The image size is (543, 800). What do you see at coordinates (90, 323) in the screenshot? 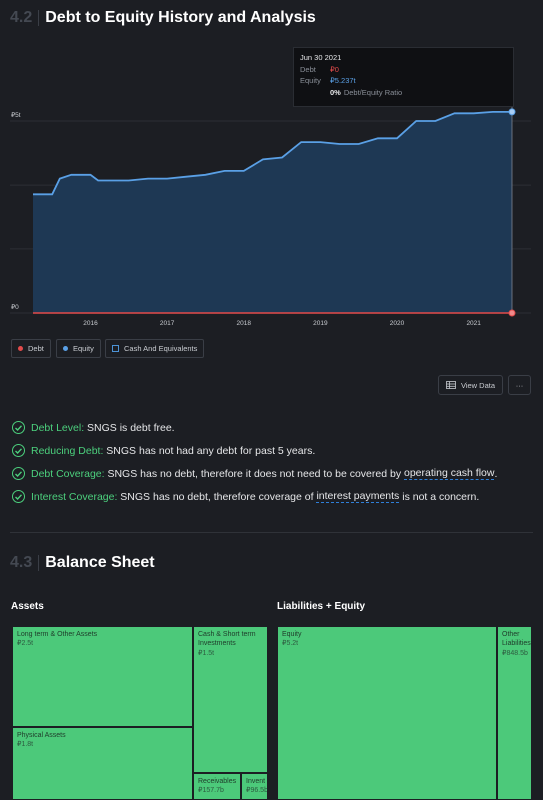
I see `x-tick-label: 2016` at bounding box center [90, 323].